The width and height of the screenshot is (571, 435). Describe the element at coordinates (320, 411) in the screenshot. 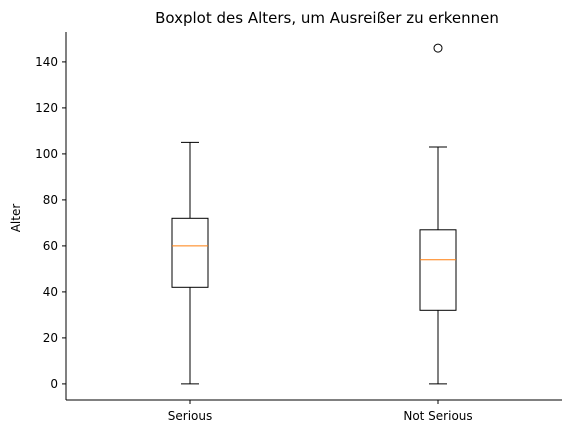

I see `x-ticks: Serious Not Serious` at that location.